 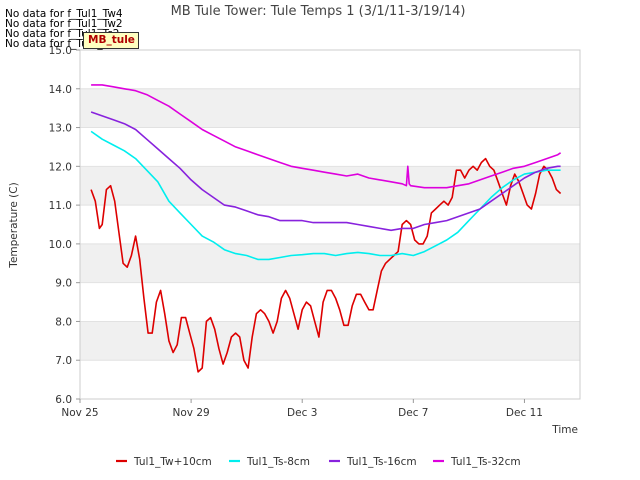 I want to click on y-tick-label: 14.0, so click(x=60, y=90).